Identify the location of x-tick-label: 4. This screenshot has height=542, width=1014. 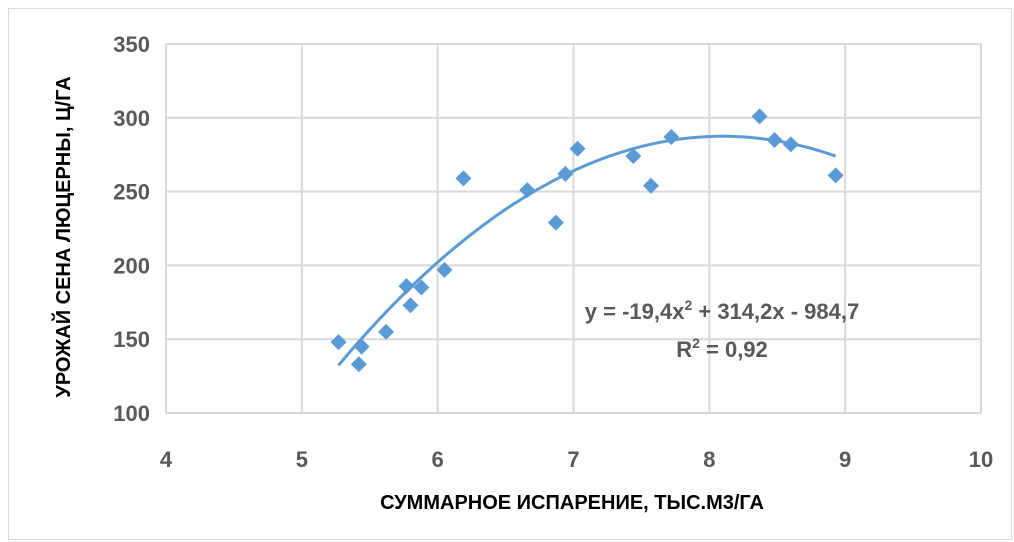
(166, 459).